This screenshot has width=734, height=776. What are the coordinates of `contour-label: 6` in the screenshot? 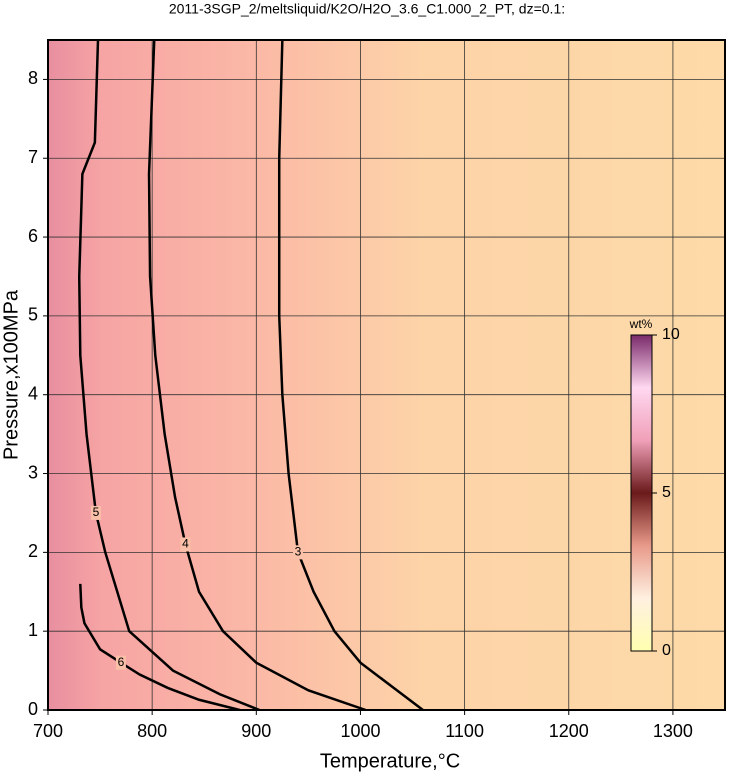 It's located at (121, 662).